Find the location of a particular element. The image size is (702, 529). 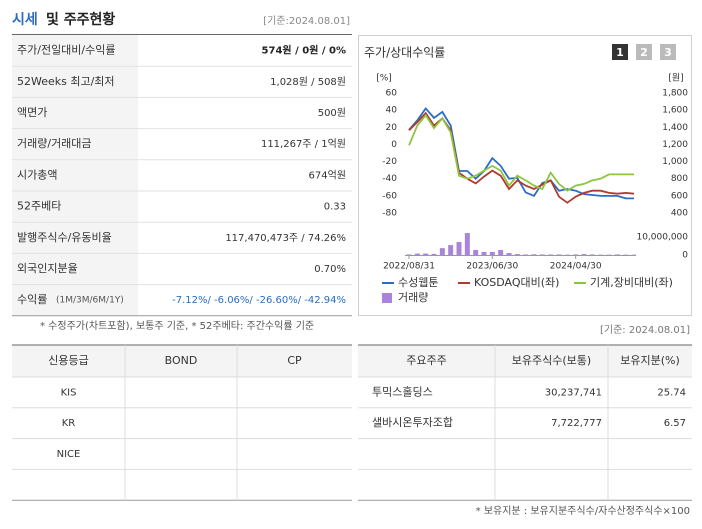

row-label: 수익률 is located at coordinates (32, 299).